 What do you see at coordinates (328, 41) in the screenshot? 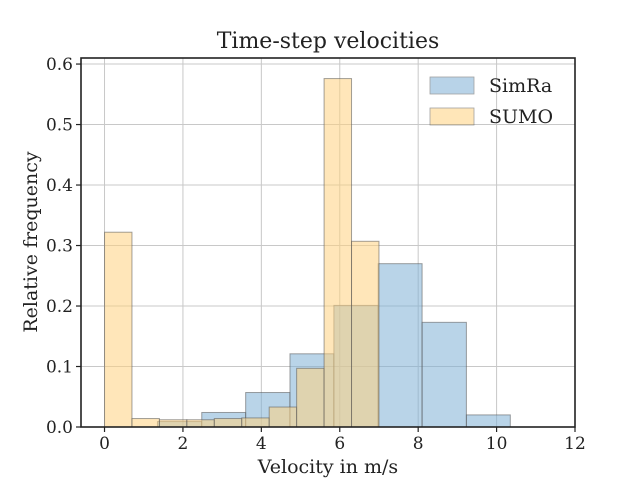
I see `chart-title: Time-step velocities` at bounding box center [328, 41].